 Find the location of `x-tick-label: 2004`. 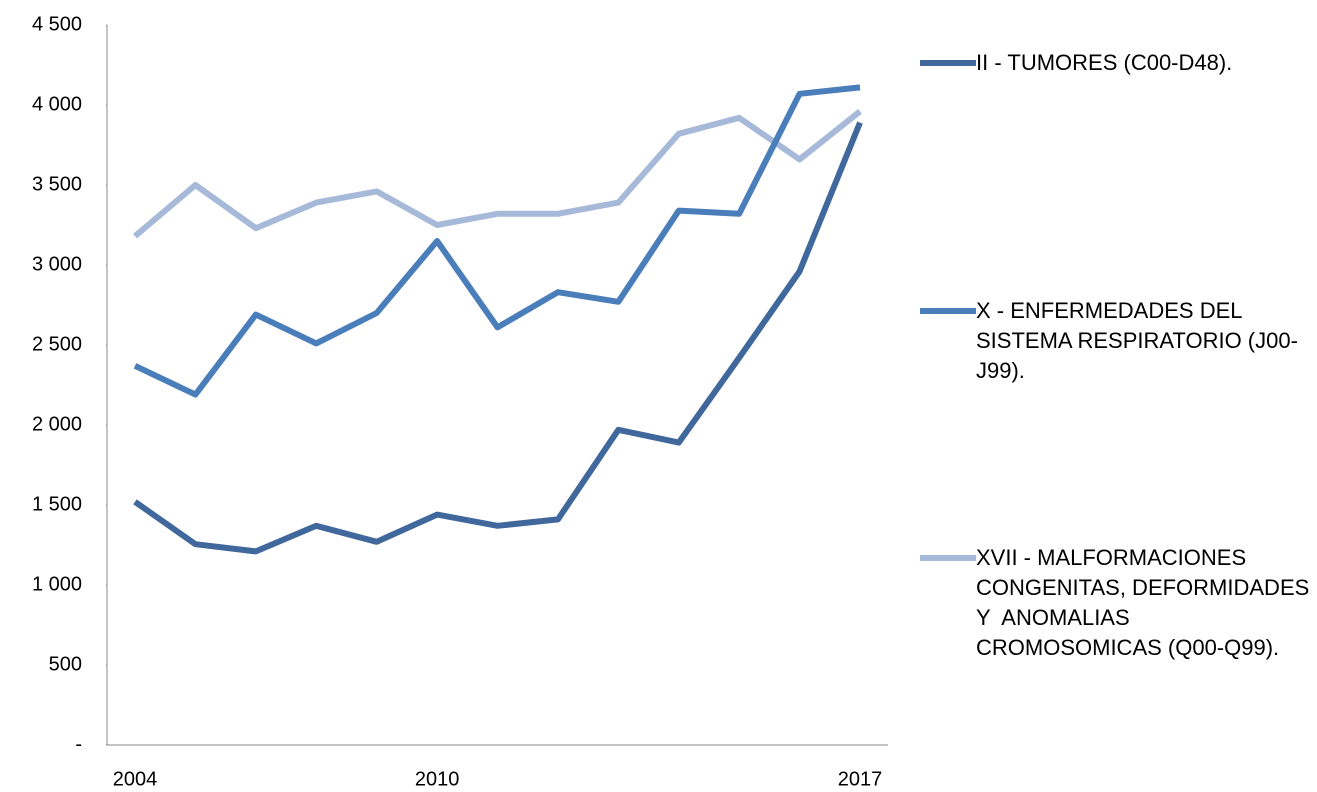

x-tick-label: 2004 is located at coordinates (135, 779).